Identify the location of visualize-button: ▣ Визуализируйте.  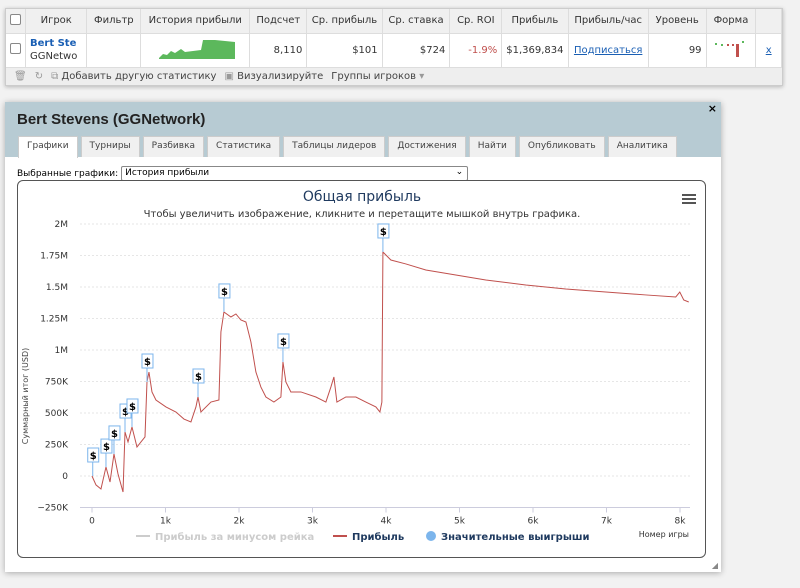
(273, 76).